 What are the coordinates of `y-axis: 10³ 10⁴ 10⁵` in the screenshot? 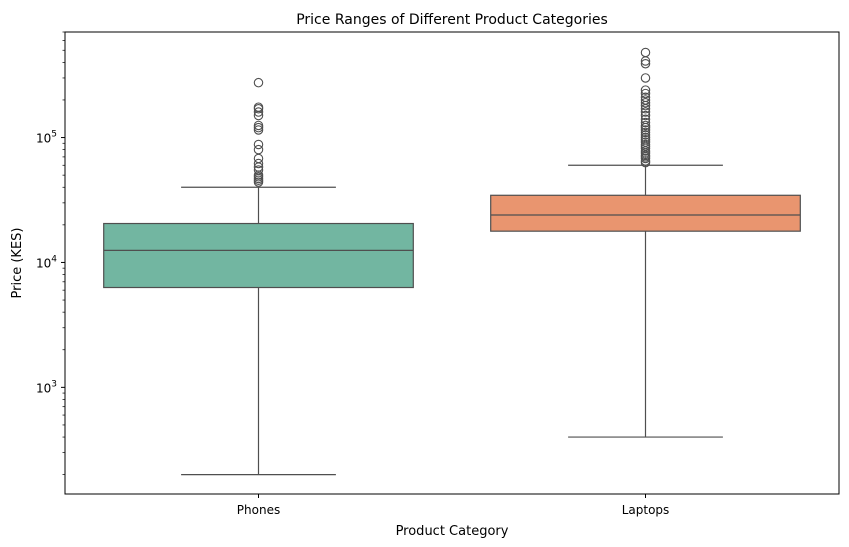 It's located at (50, 253).